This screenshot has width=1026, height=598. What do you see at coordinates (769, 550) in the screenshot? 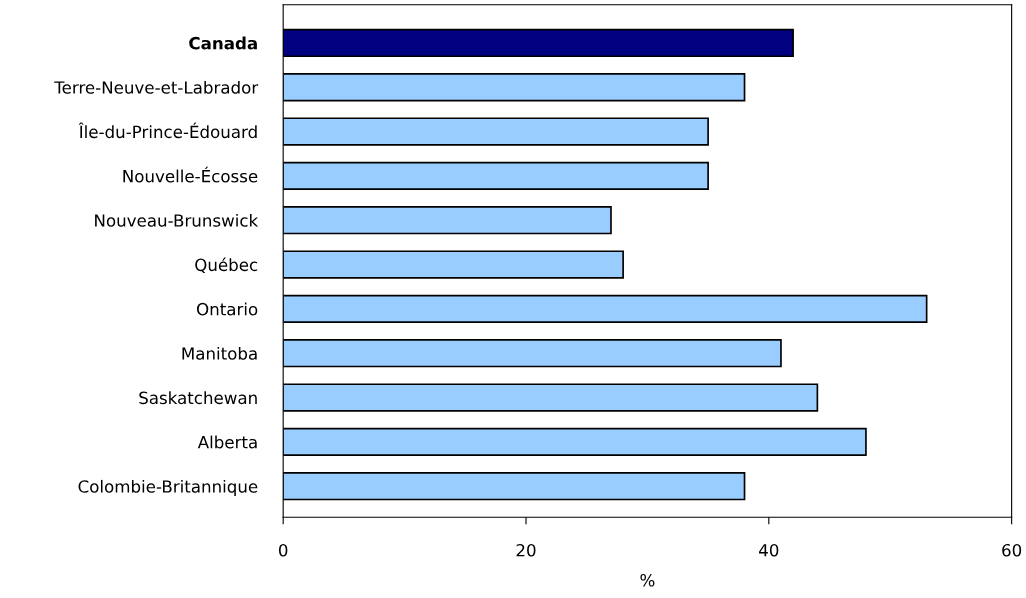
I see `x-tick-label: 40` at bounding box center [769, 550].